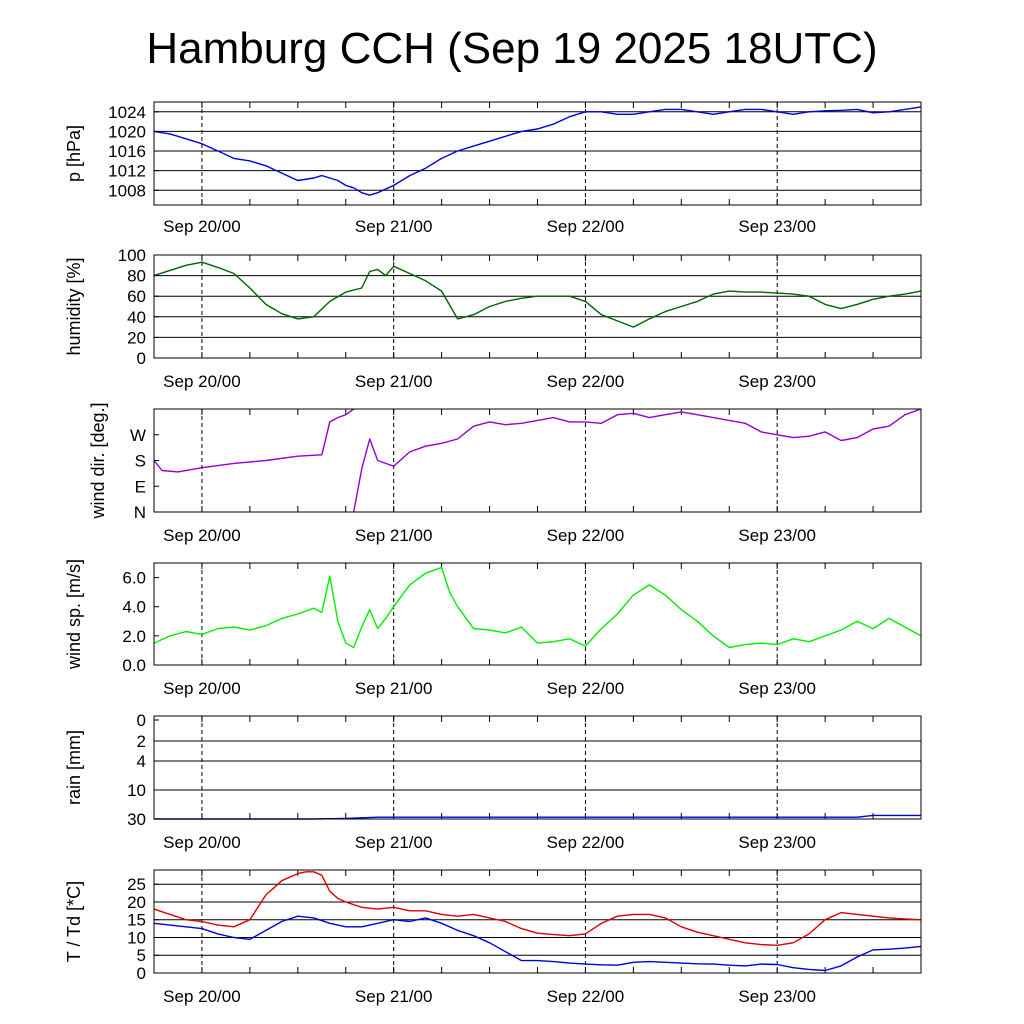 The height and width of the screenshot is (1024, 1024). Describe the element at coordinates (74, 767) in the screenshot. I see `y-axis-label: rain [mm]` at that location.